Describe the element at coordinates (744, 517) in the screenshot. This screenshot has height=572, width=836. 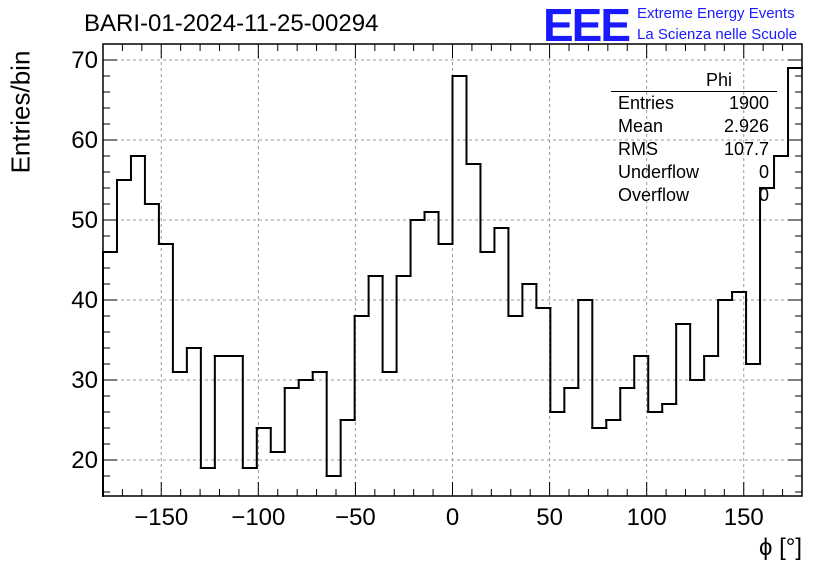
I see `x-tick-label: 150` at that location.